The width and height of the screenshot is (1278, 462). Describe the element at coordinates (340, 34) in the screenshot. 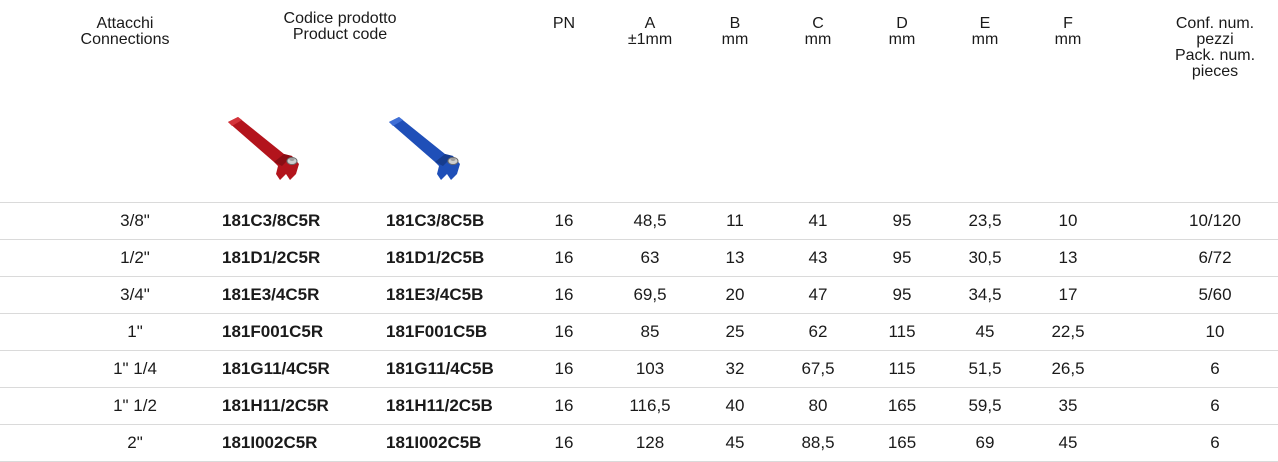

I see `header-product-code-en: Product code` at that location.